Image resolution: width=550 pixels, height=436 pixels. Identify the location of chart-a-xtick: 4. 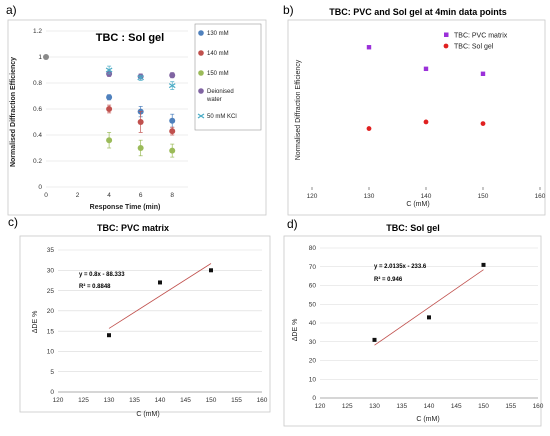
(109, 195).